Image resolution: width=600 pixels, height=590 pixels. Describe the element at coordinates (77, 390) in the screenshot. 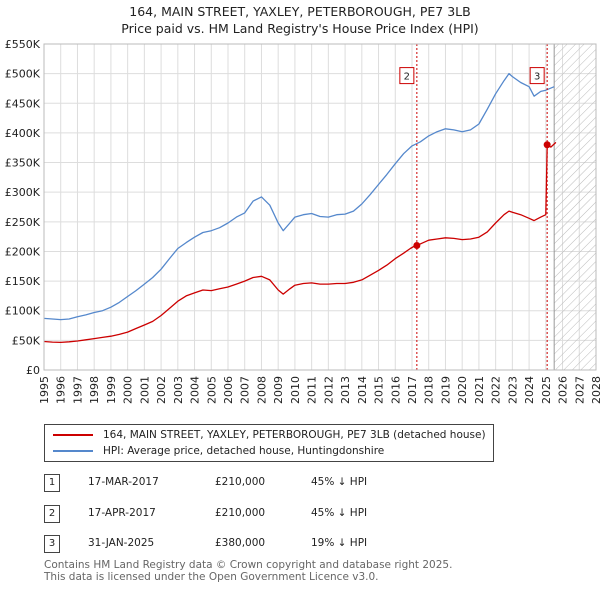

I see `x-tick-label: 1997` at that location.